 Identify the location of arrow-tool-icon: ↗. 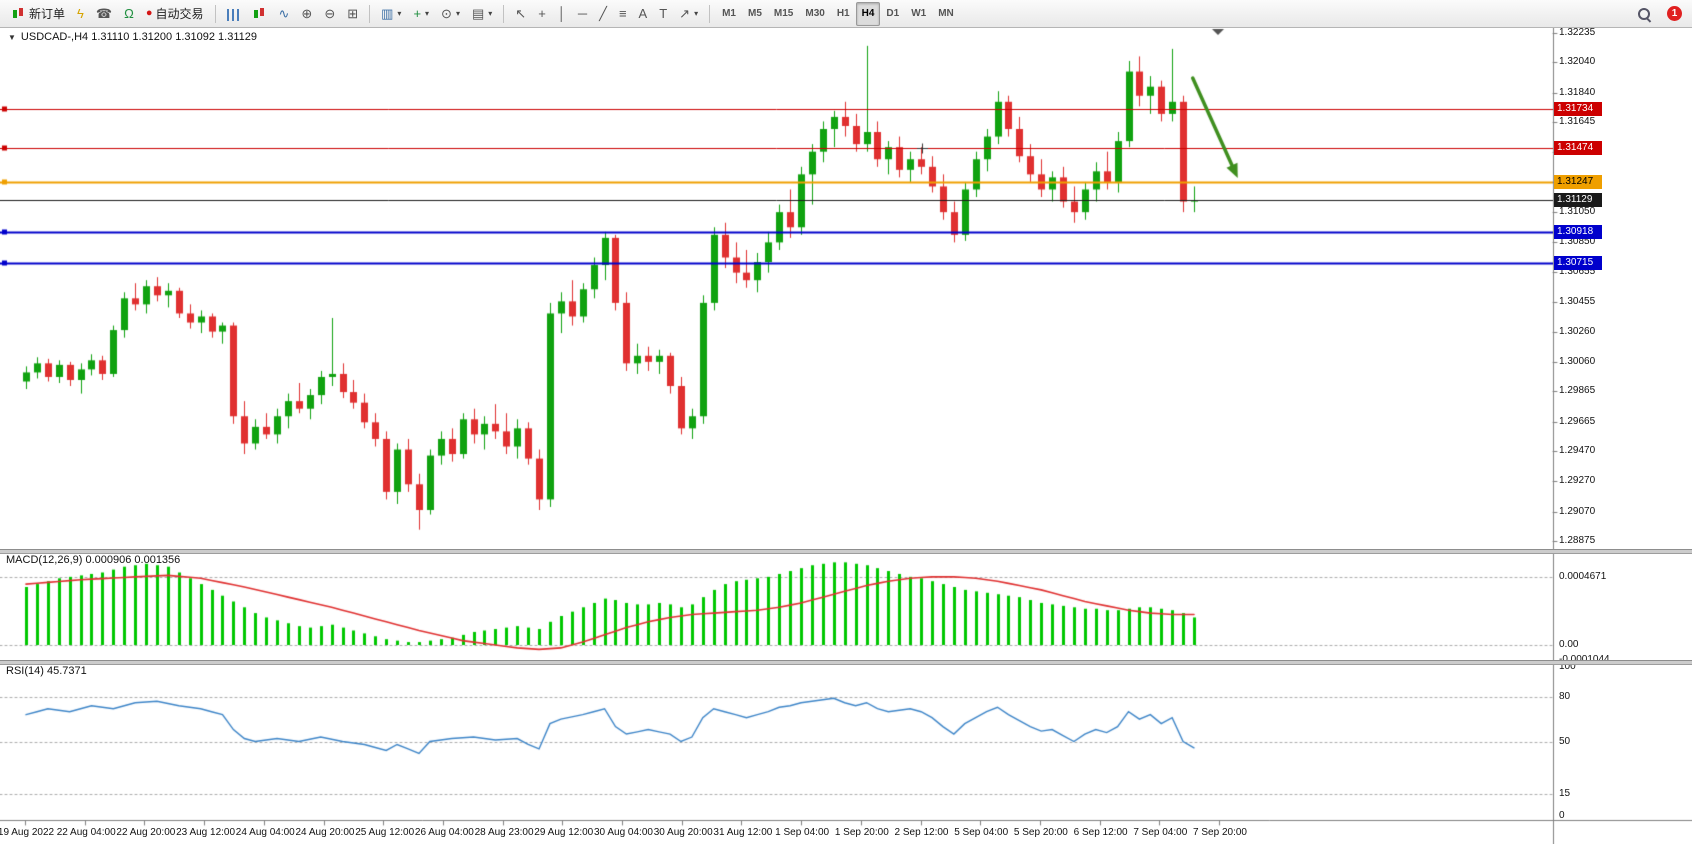
(685, 13).